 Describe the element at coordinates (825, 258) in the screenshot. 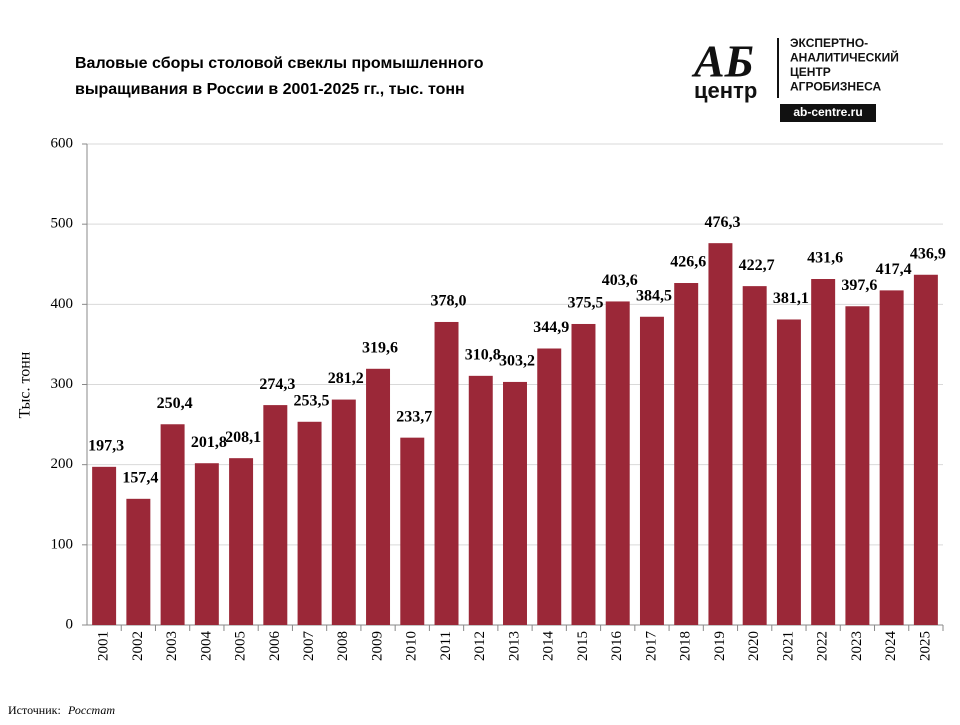

I see `value-label: 431,6` at that location.